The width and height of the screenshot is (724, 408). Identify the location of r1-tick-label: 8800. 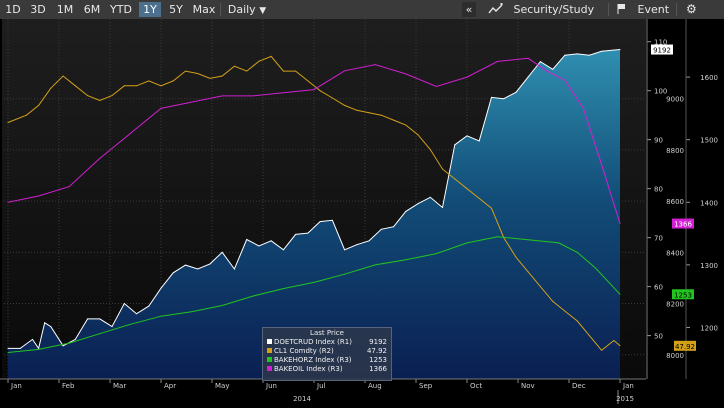
(675, 151).